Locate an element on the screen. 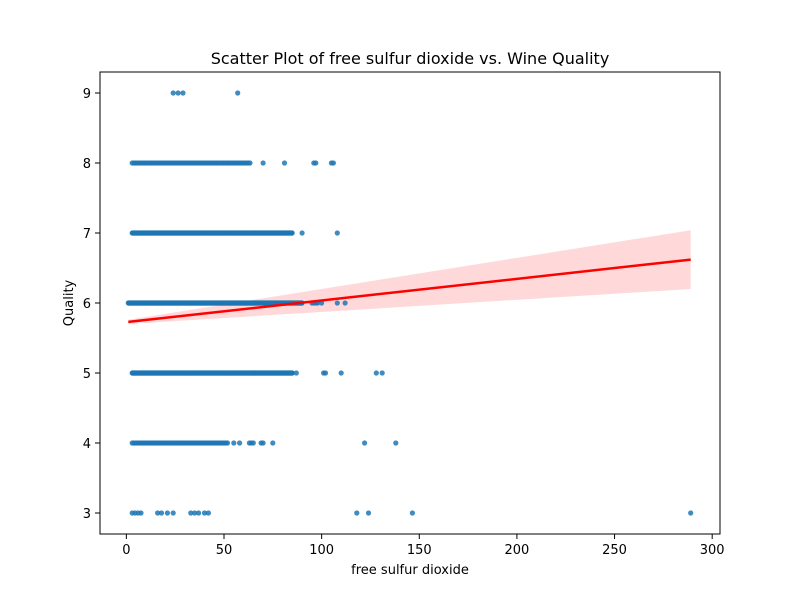  y-tick-label-3: 3 is located at coordinates (87, 514).